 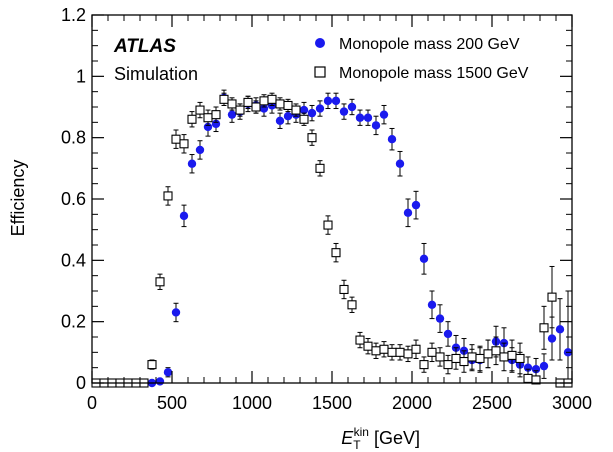 What do you see at coordinates (429, 44) in the screenshot?
I see `legend-label: Monopole mass 200 GeV` at bounding box center [429, 44].